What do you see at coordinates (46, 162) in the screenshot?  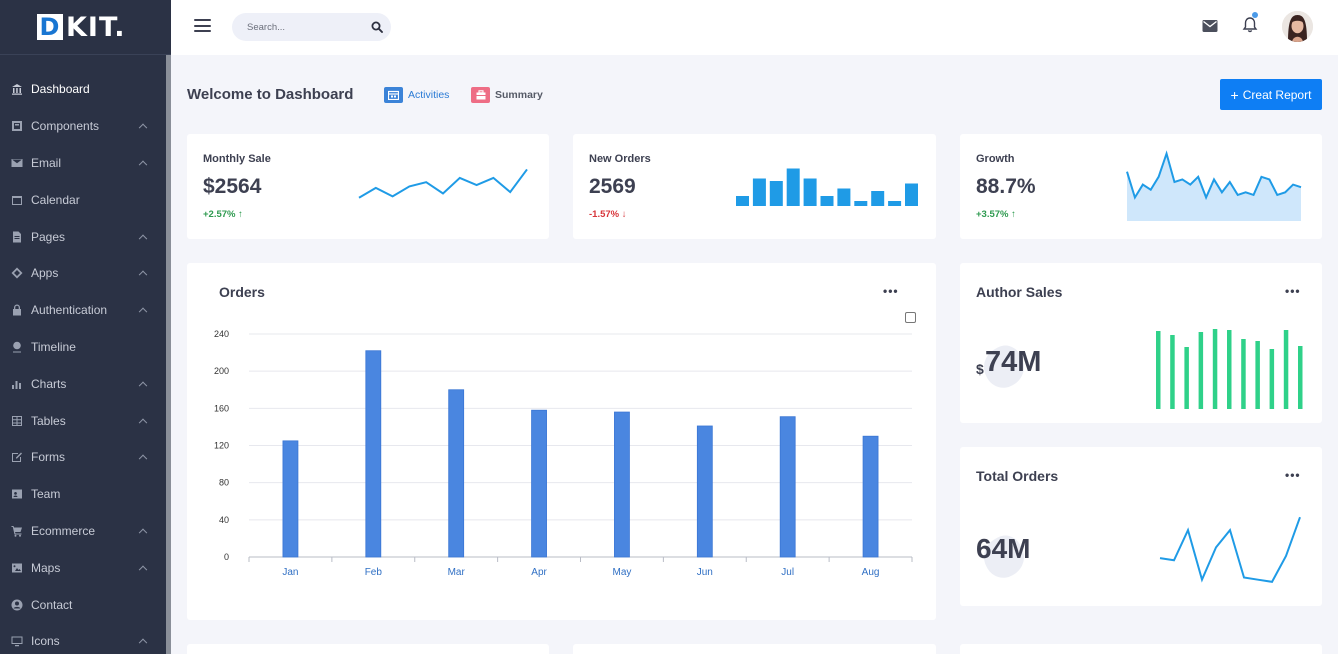 I see `sidebar-item-label: Email` at bounding box center [46, 162].